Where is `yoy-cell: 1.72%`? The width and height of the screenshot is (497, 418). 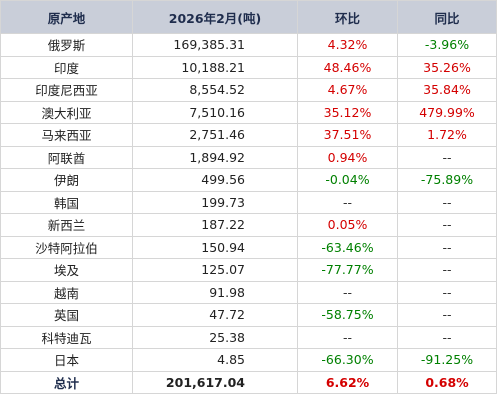 yoy-cell: 1.72% is located at coordinates (447, 135).